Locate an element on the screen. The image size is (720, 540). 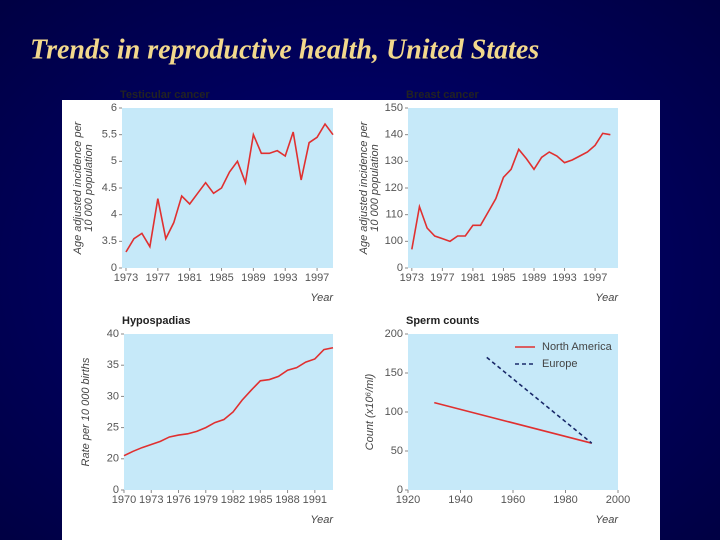
x-tick-label: 1960 is located at coordinates (513, 500).